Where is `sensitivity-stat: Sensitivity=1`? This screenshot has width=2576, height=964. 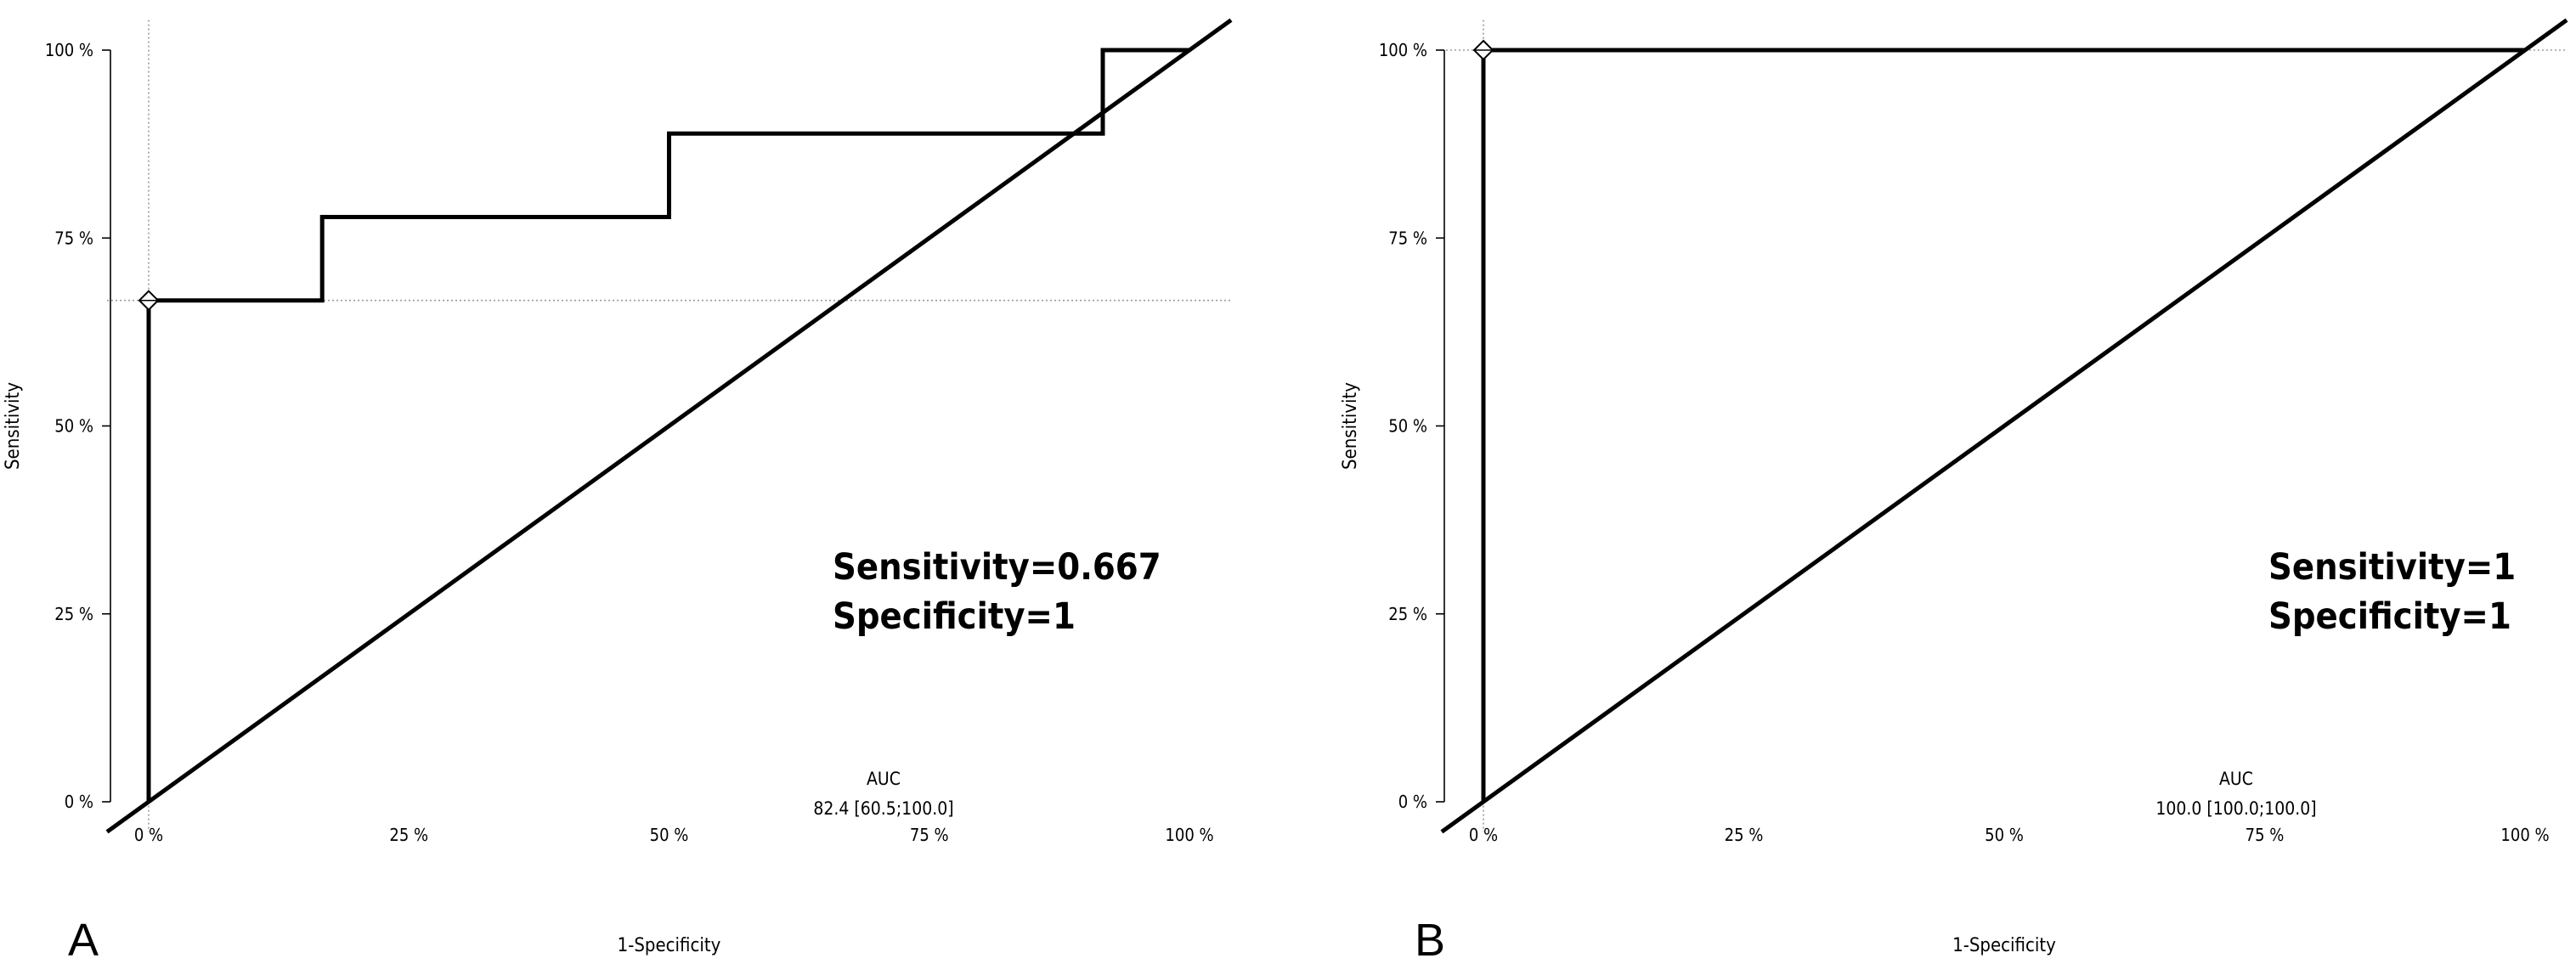
sensitivity-stat: Sensitivity=1 is located at coordinates (2392, 567).